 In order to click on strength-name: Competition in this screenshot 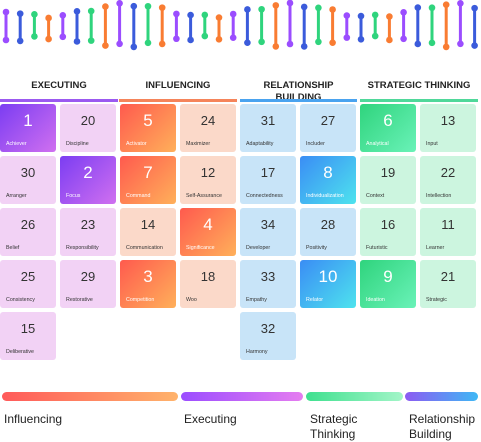, I will do `click(140, 300)`.